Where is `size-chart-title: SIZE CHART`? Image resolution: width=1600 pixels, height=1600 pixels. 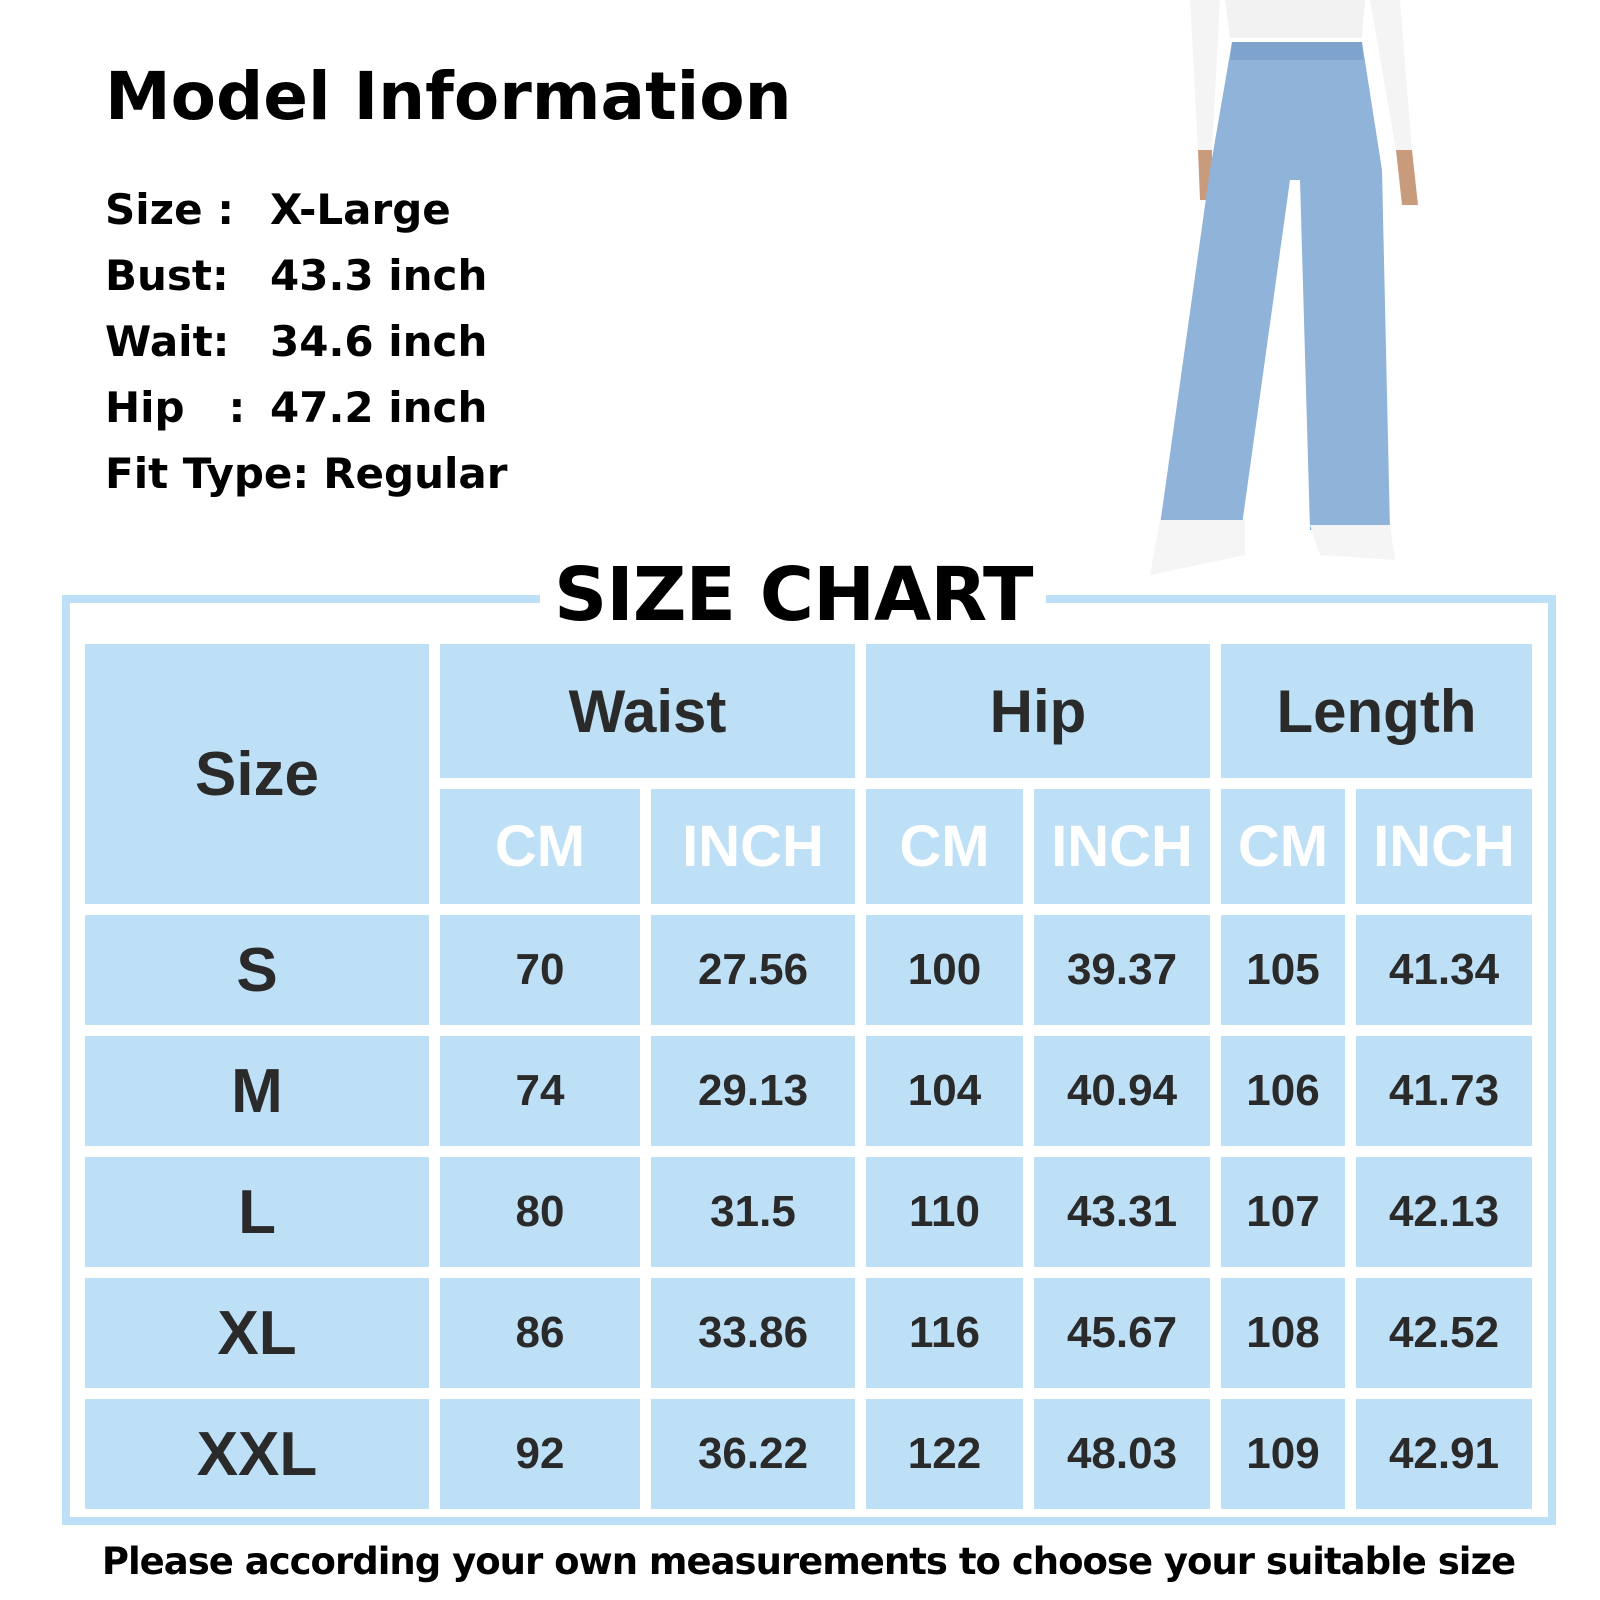 size-chart-title: SIZE CHART is located at coordinates (793, 595).